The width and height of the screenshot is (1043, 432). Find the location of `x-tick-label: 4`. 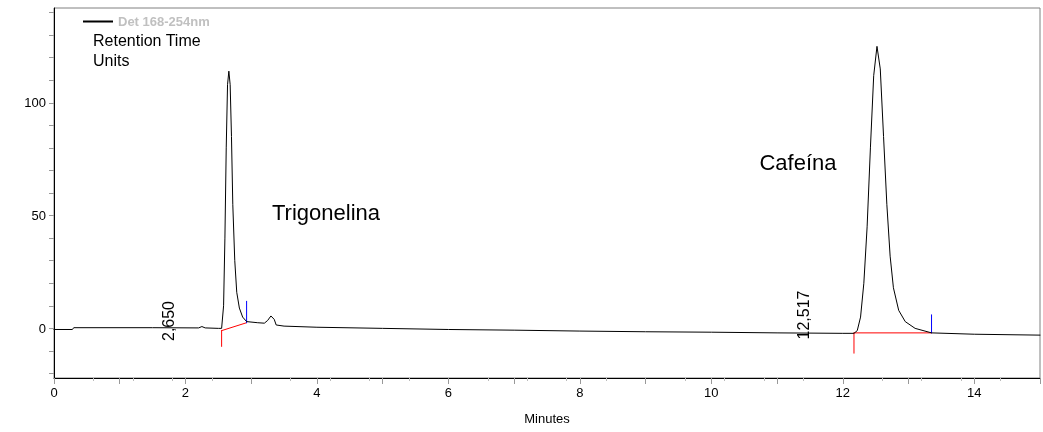

x-tick-label: 4 is located at coordinates (317, 392).